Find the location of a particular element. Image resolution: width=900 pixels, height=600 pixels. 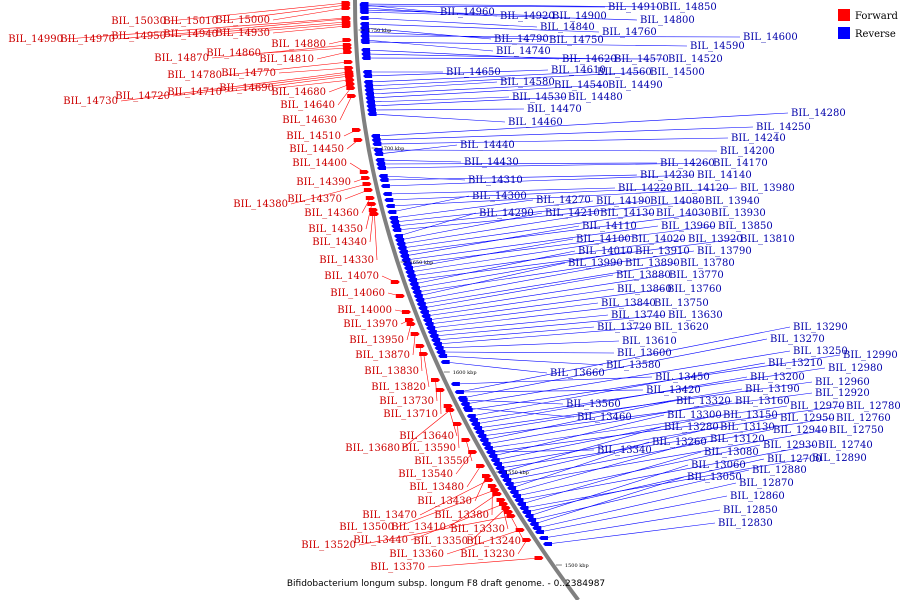

gene-label: BIL_13290 is located at coordinates (820, 327).